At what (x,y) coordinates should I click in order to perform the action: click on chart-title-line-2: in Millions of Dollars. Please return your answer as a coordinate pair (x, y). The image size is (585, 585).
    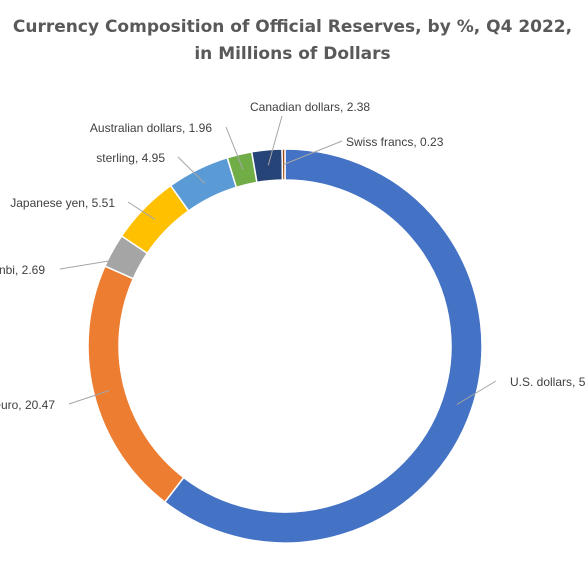
    Looking at the image, I should click on (292, 54).